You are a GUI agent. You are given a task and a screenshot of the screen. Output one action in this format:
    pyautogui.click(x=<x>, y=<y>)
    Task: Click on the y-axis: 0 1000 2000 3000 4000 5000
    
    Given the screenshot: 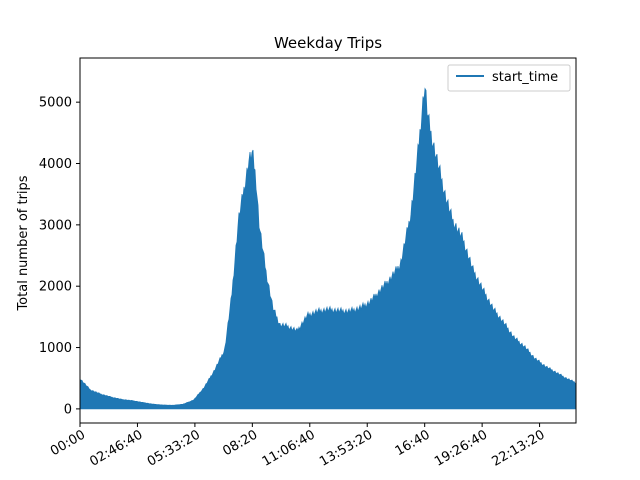 What is the action you would take?
    pyautogui.click(x=59, y=256)
    